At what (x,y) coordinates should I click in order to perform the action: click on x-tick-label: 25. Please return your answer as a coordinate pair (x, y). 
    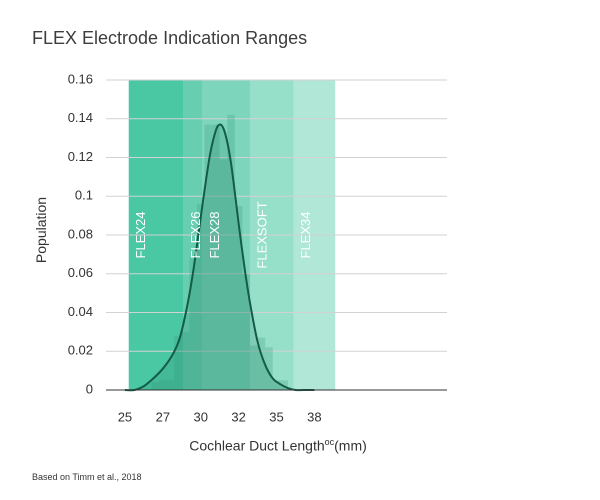
    Looking at the image, I should click on (125, 416).